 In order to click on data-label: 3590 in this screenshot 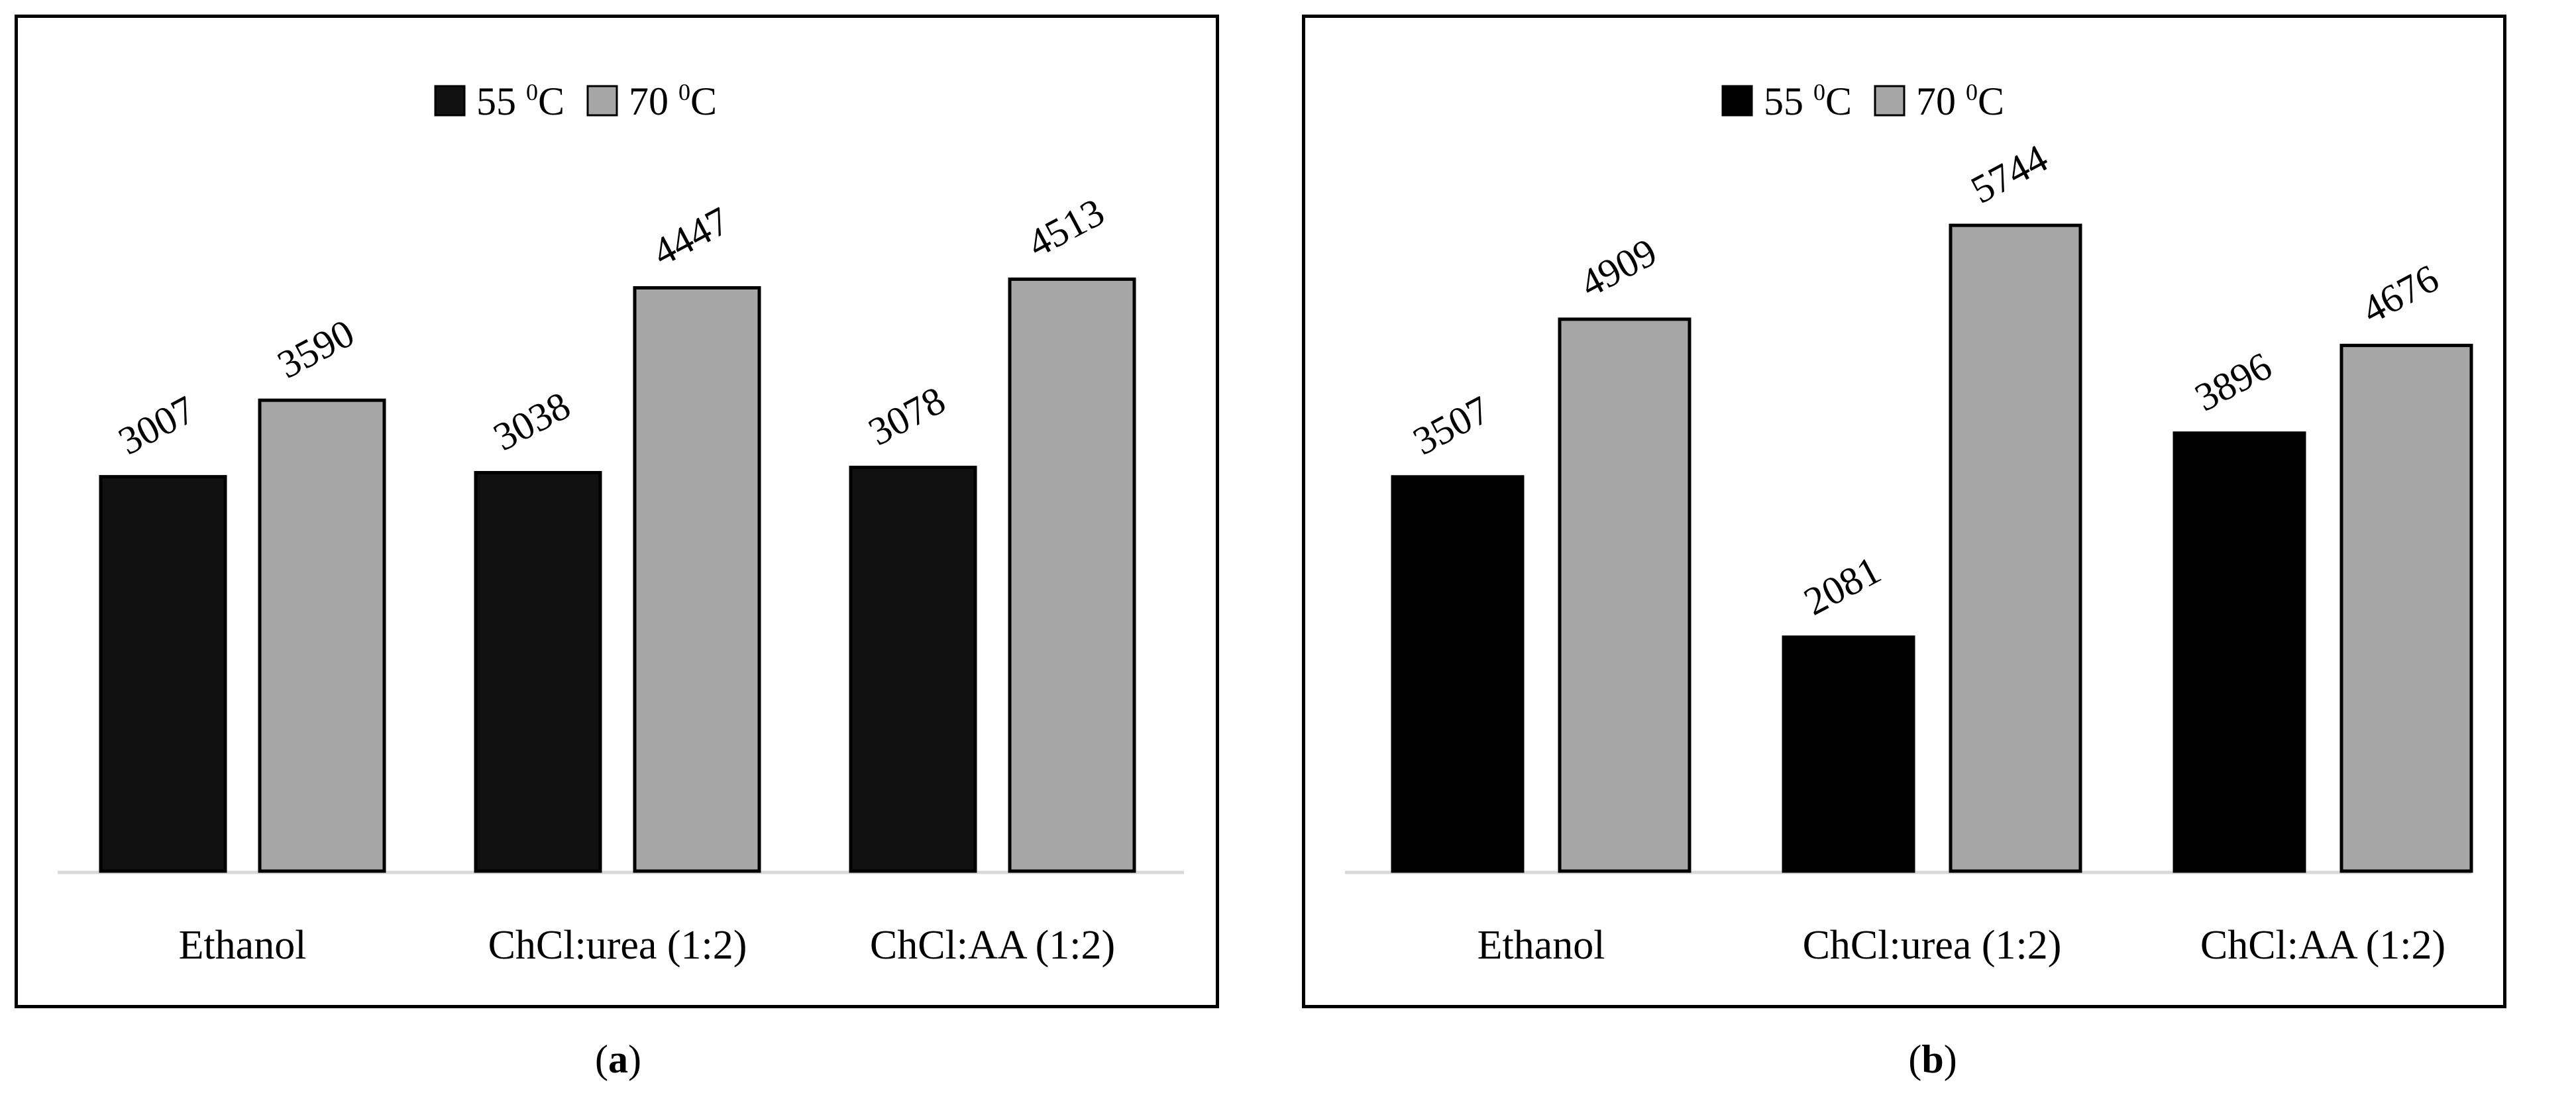, I will do `click(315, 349)`.